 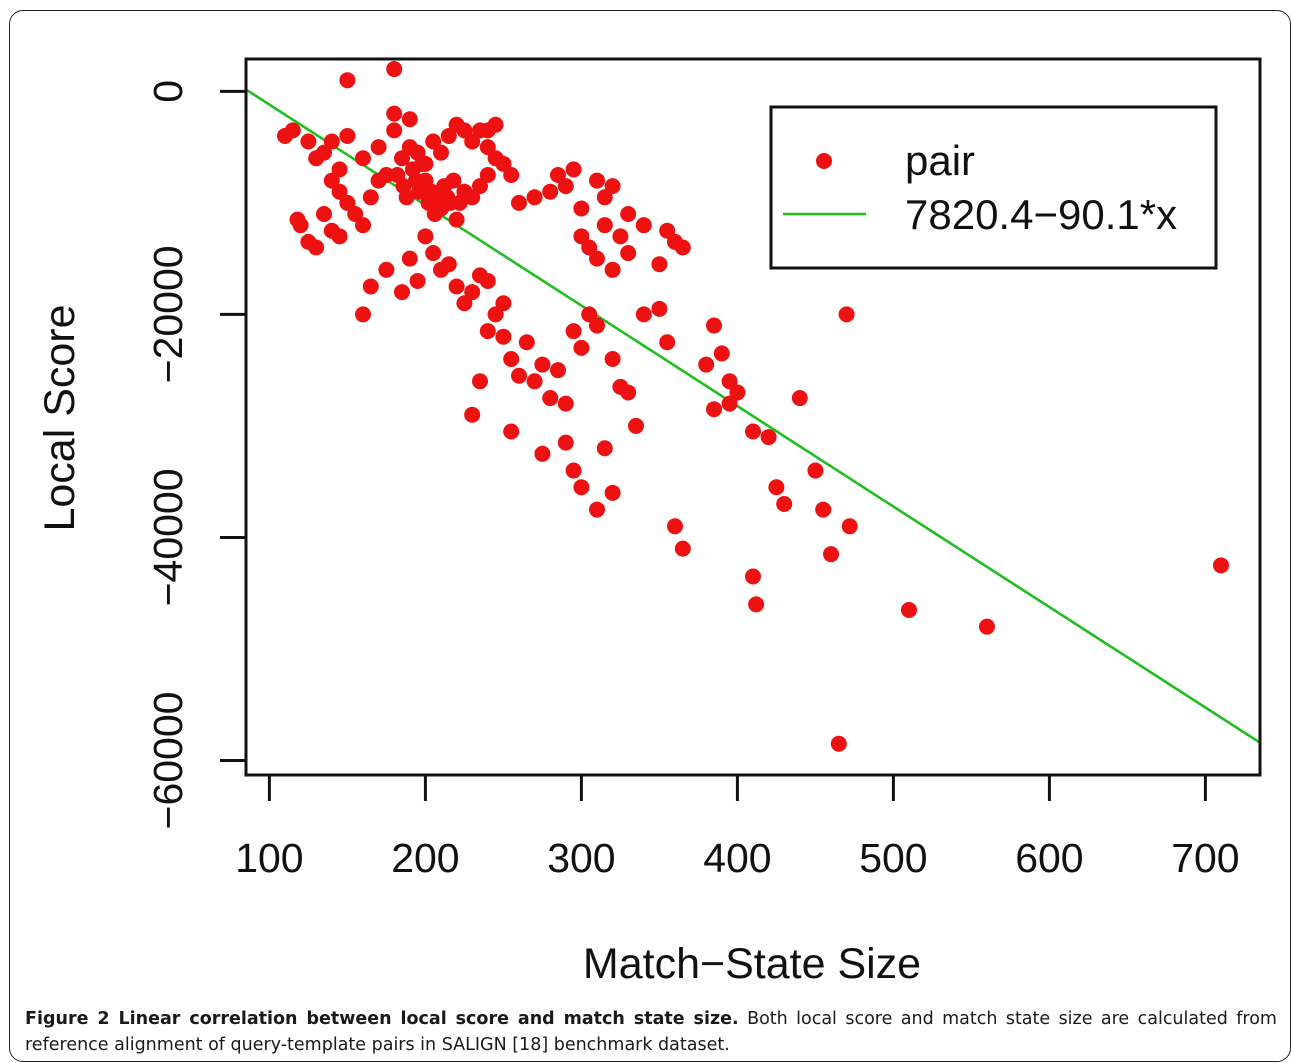 I want to click on y-tick-label-3: −60000, so click(x=168, y=761).